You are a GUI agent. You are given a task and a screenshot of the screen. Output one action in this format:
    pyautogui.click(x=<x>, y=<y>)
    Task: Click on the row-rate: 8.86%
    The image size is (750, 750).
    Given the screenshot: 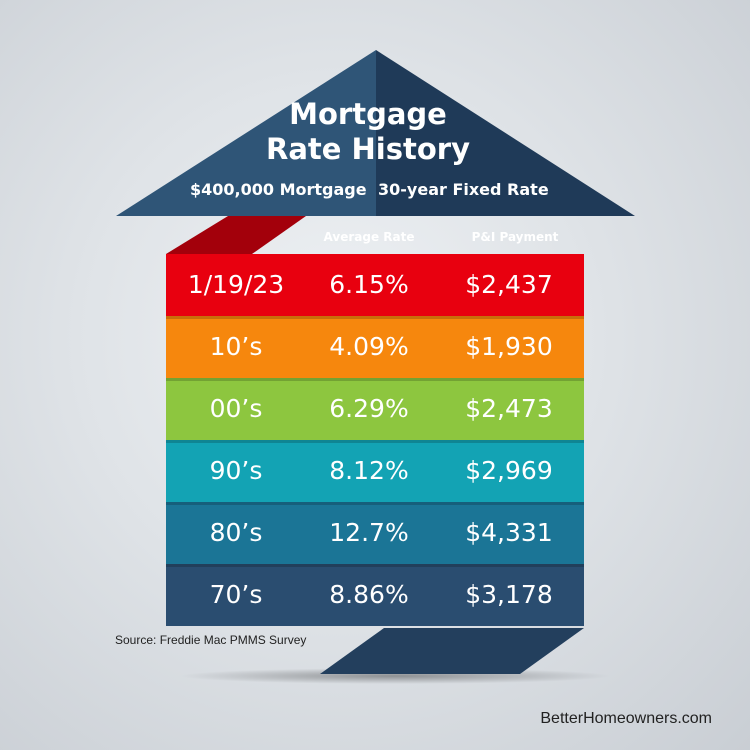 What is the action you would take?
    pyautogui.click(x=369, y=594)
    